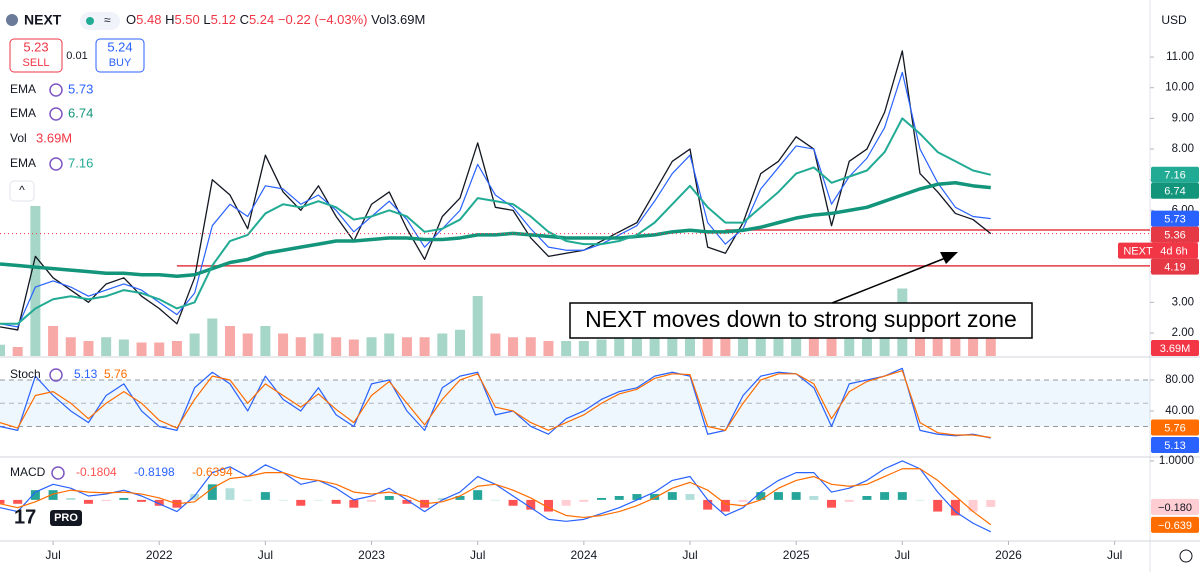 Image resolution: width=1200 pixels, height=577 pixels. Describe the element at coordinates (212, 472) in the screenshot. I see `legend-value: -0.6394` at that location.